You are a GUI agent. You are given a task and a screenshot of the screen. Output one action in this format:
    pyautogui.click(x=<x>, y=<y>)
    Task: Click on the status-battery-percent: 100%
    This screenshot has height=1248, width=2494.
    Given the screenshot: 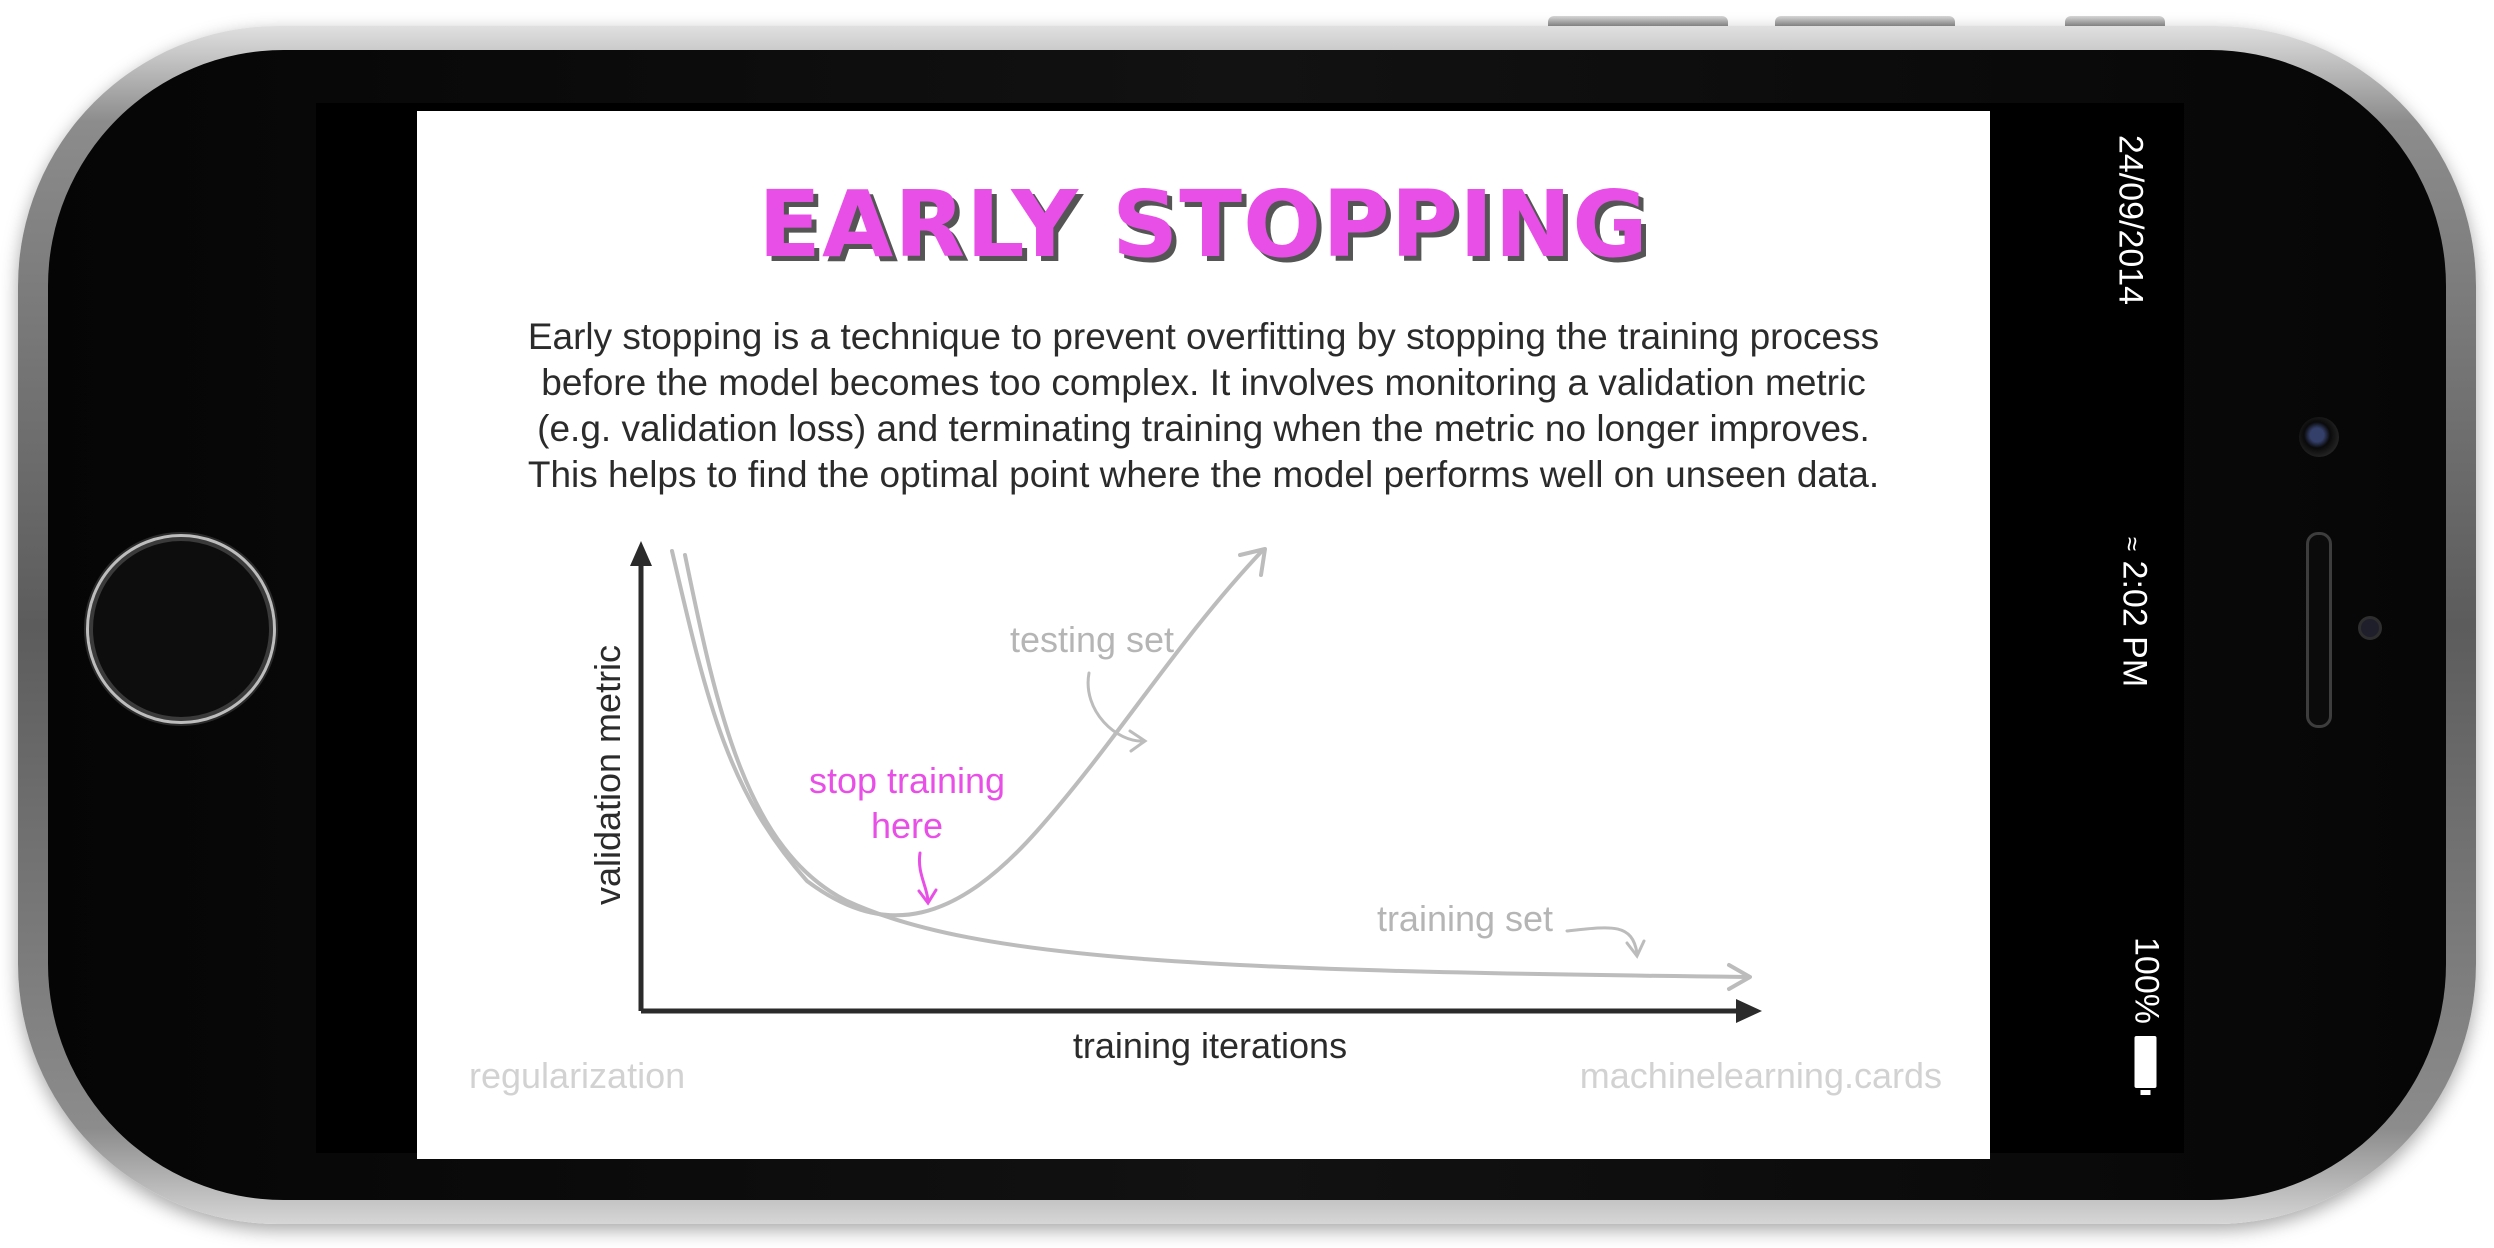 What is the action you would take?
    pyautogui.click(x=2146, y=980)
    